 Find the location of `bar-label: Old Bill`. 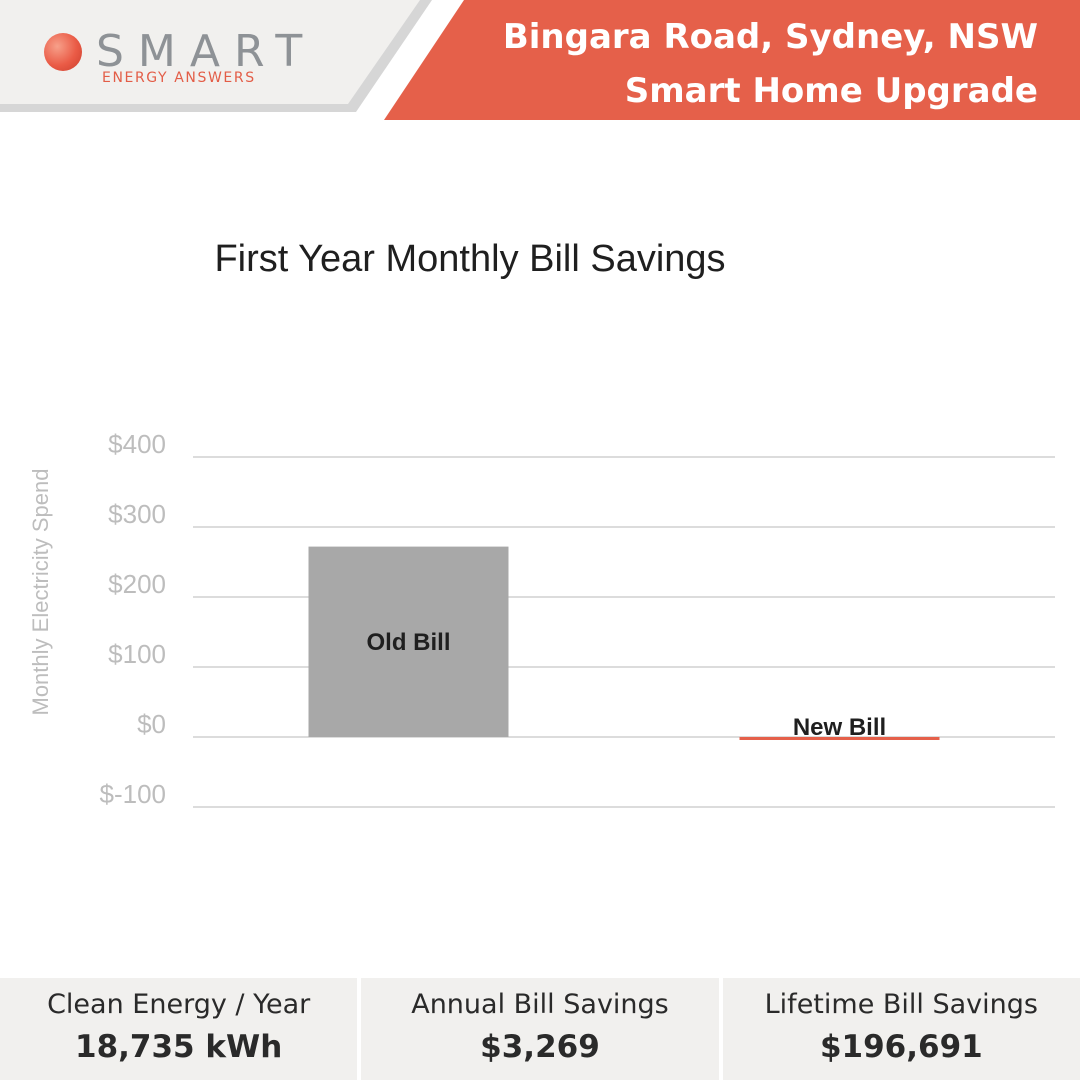

bar-label: Old Bill is located at coordinates (409, 642).